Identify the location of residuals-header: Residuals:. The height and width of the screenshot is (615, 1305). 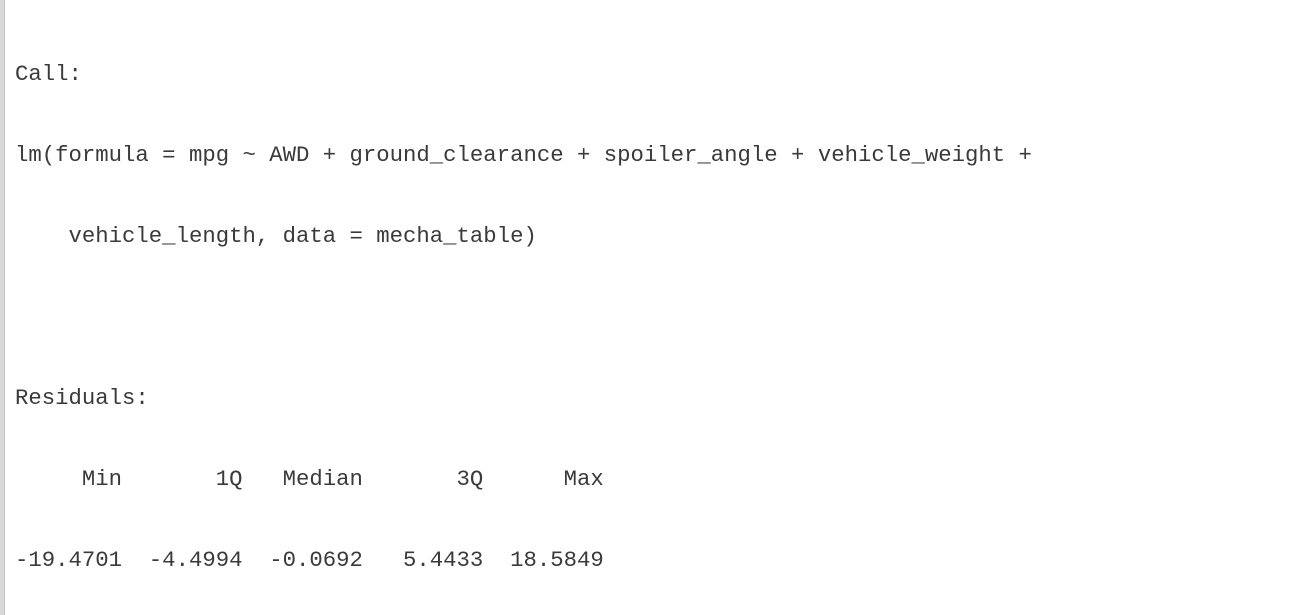
(82, 398).